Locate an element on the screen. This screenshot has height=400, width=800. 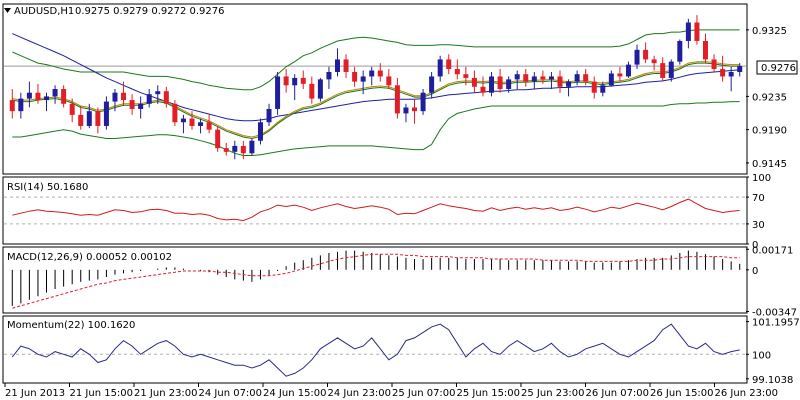
momentum-label: Momentum(22) 100.1620 is located at coordinates (71, 325).